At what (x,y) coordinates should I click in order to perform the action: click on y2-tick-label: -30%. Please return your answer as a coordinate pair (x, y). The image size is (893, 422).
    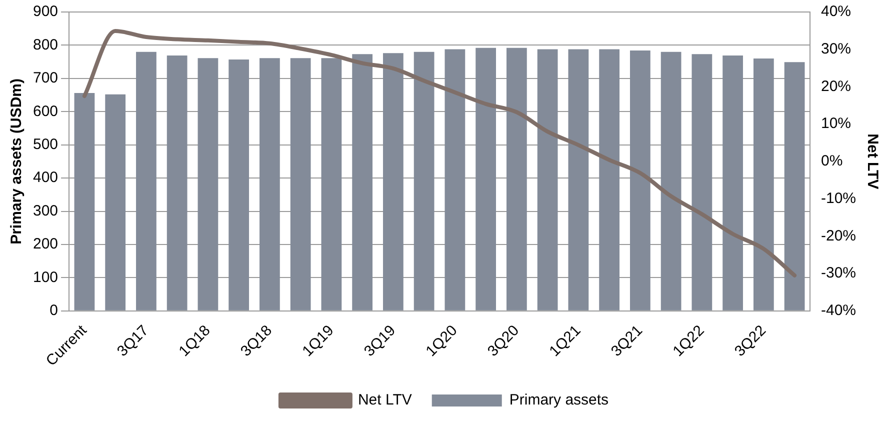
    Looking at the image, I should click on (838, 273).